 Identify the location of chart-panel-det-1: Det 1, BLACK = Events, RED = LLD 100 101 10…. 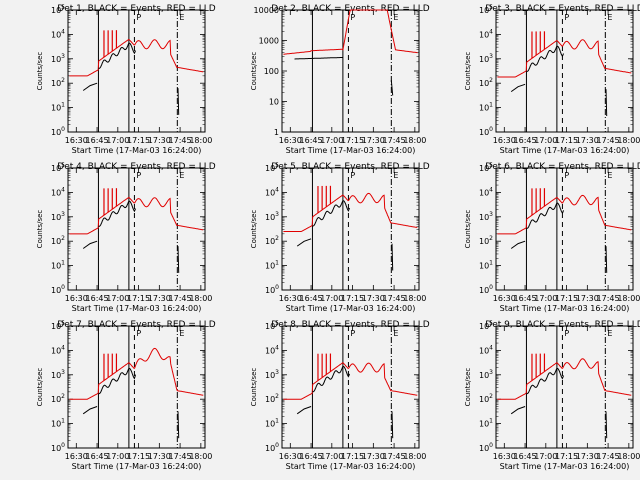
(126, 79).